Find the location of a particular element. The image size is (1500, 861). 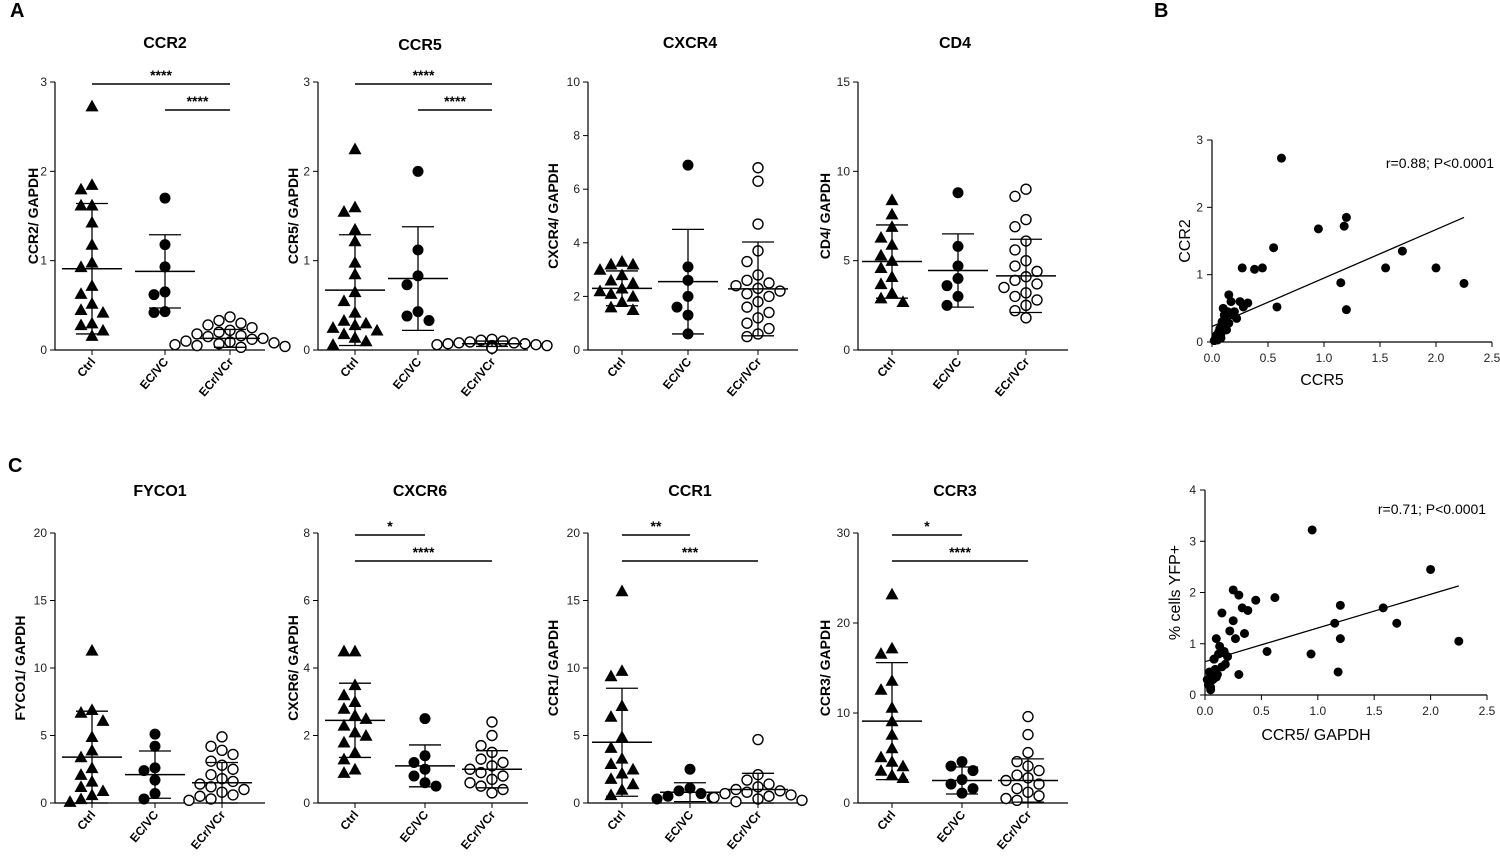

y-tick-label: 1 is located at coordinates (1199, 275).